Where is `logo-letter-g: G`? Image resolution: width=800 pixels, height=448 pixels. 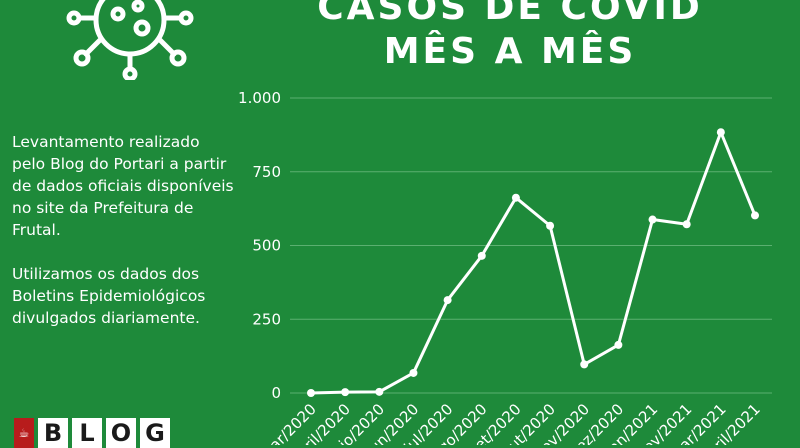
logo-letter-g: G is located at coordinates (155, 433).